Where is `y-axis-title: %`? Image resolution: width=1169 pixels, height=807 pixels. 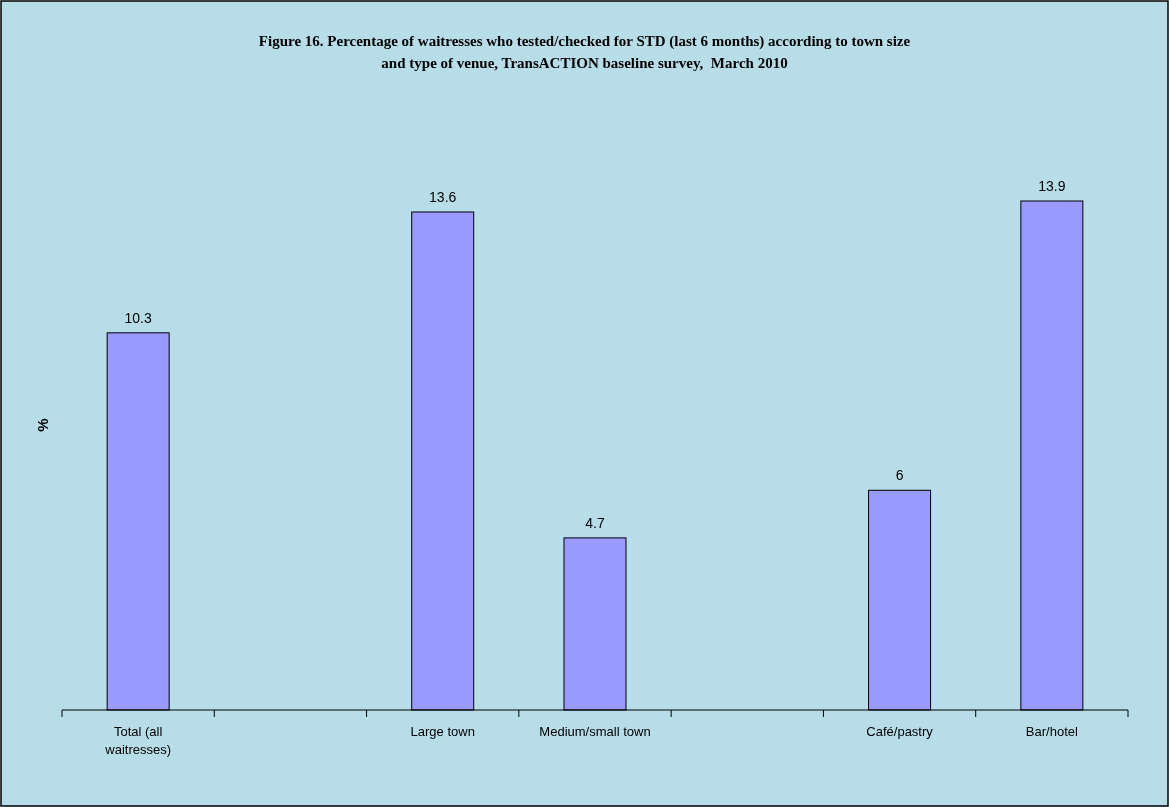
y-axis-title: % is located at coordinates (42, 425).